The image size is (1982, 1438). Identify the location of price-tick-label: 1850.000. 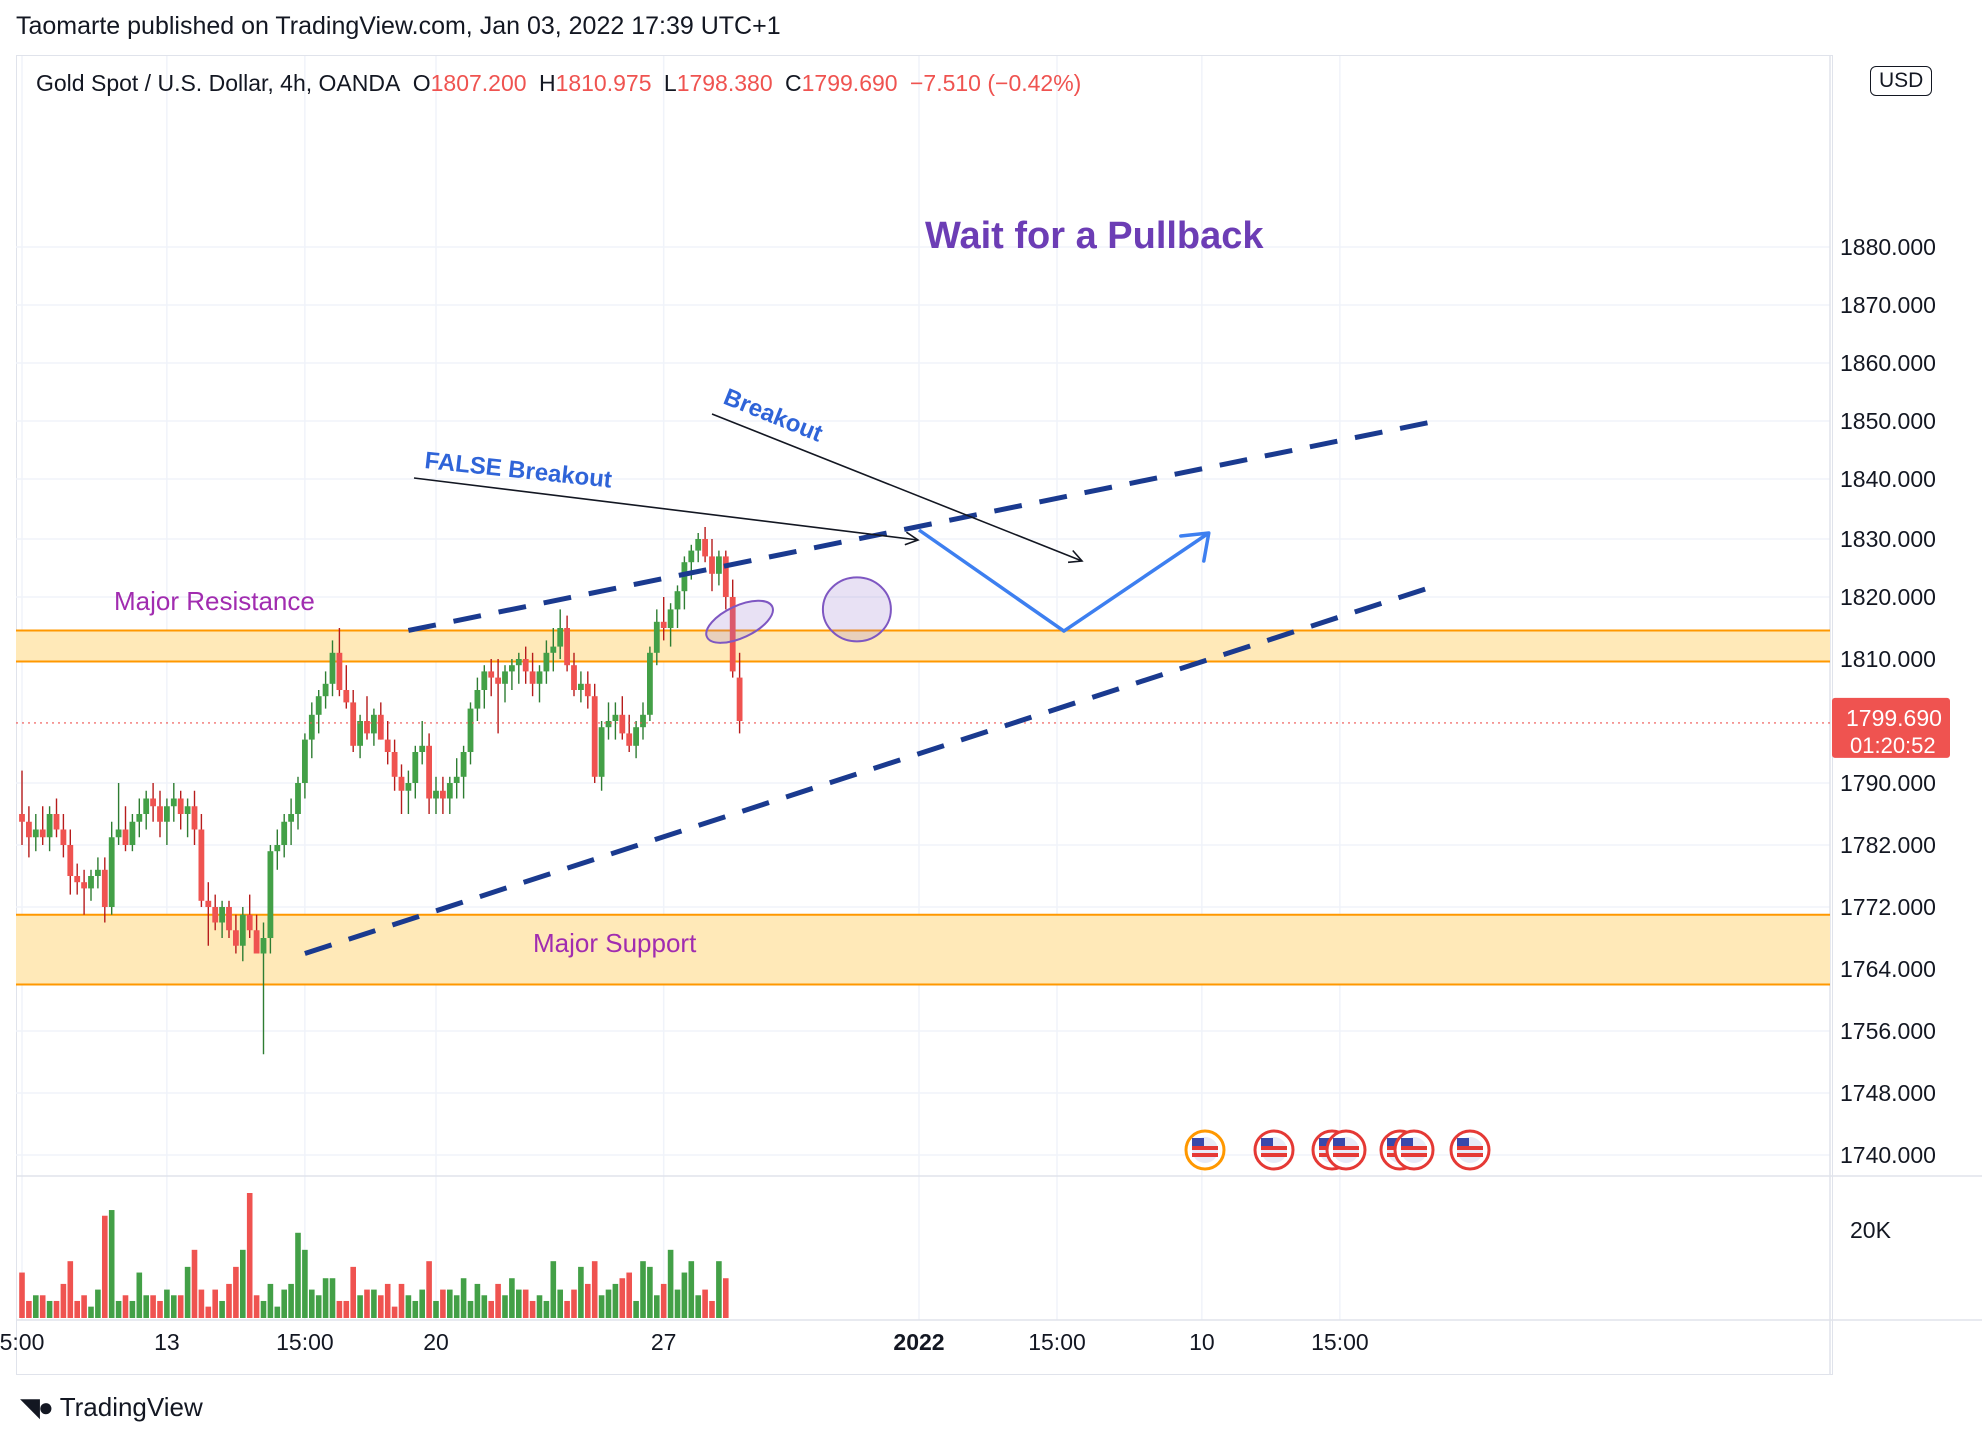
(1888, 421).